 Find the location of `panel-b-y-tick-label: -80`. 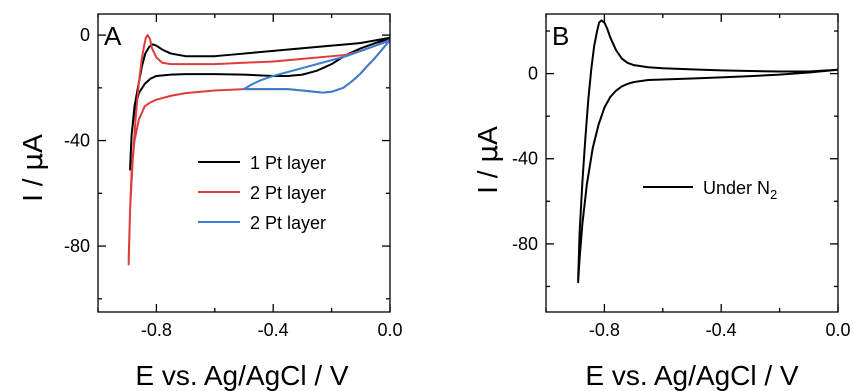

panel-b-y-tick-label: -80 is located at coordinates (525, 244).